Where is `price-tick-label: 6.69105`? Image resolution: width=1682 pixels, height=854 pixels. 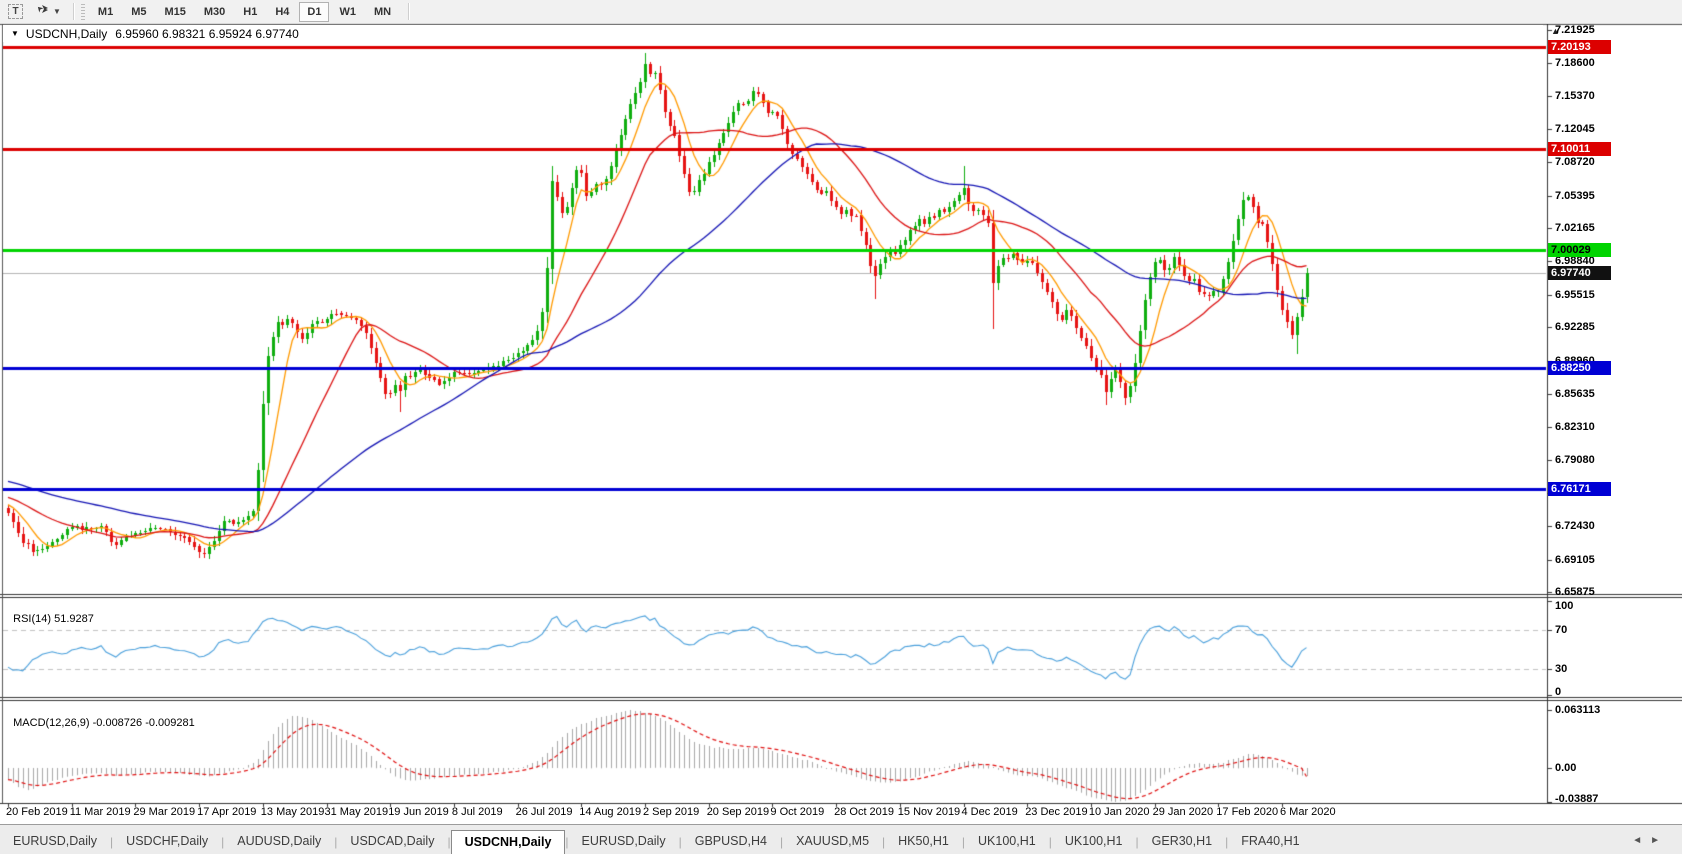 price-tick-label: 6.69105 is located at coordinates (1575, 559).